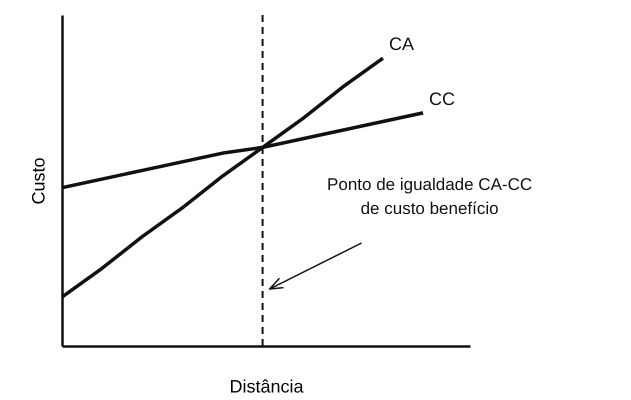 The image size is (631, 400). What do you see at coordinates (267, 386) in the screenshot?
I see `x-axis-title: Distância` at bounding box center [267, 386].